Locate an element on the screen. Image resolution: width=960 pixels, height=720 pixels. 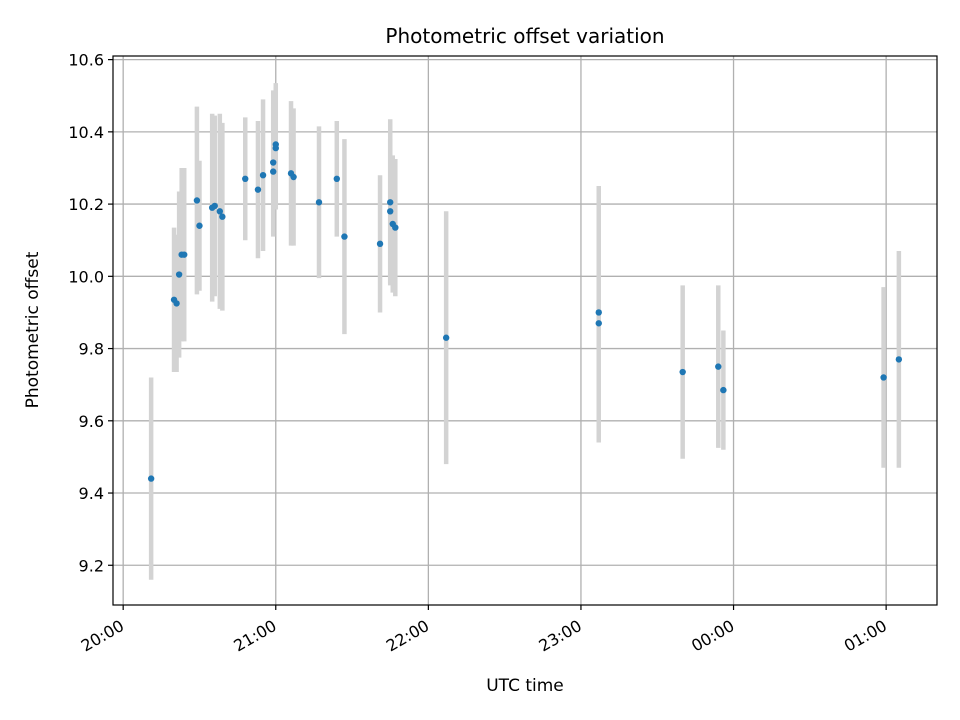
y-tick-label: 10.4 is located at coordinates (86, 132).